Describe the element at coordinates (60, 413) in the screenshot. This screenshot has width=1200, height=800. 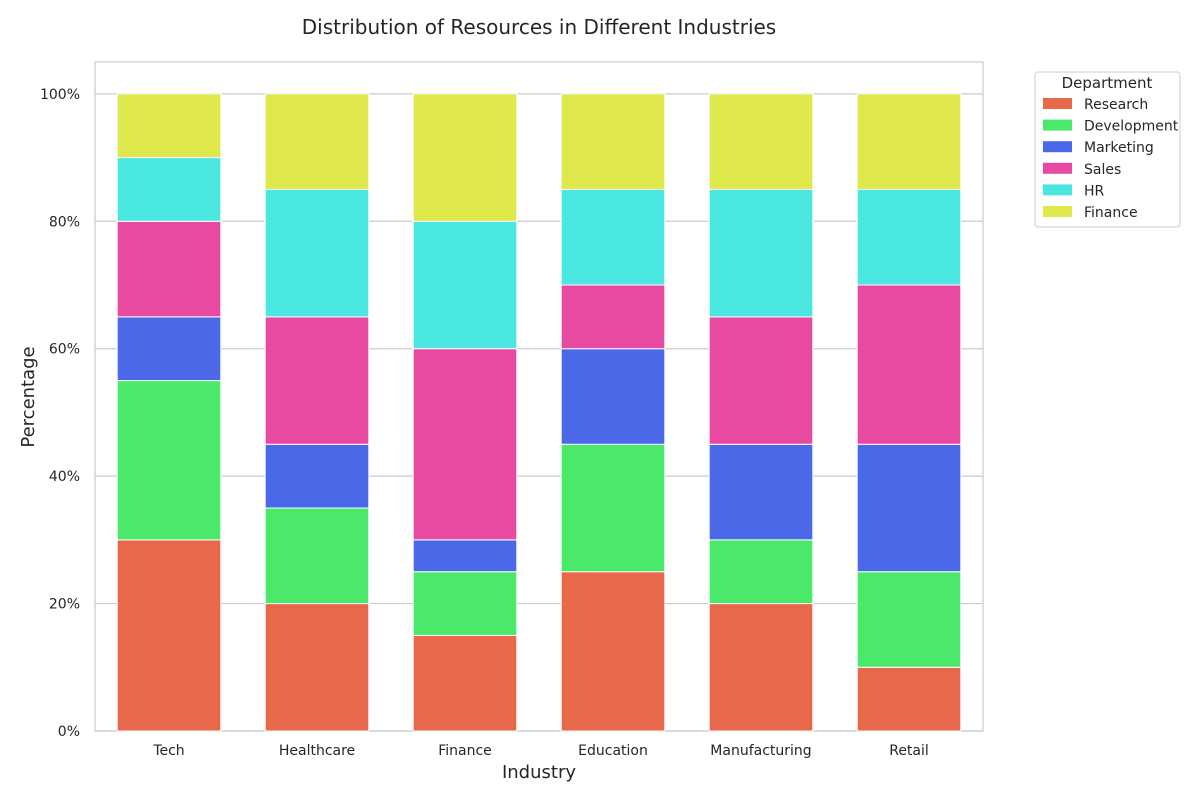
I see `y-axis-ticks: 0% 20% 40% 60% 80% 100%` at that location.